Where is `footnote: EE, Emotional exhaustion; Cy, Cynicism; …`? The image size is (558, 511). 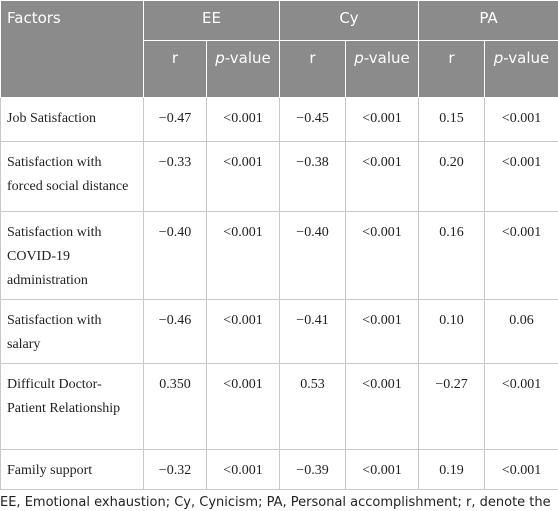 footnote: EE, Emotional exhaustion; Cy, Cynicism; … is located at coordinates (275, 502).